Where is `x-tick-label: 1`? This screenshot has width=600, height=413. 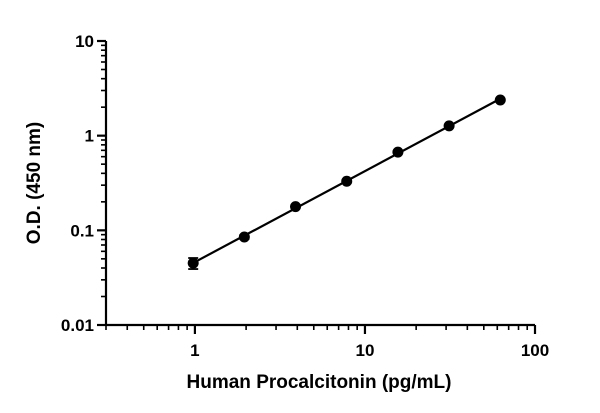 x-tick-label: 1 is located at coordinates (194, 350).